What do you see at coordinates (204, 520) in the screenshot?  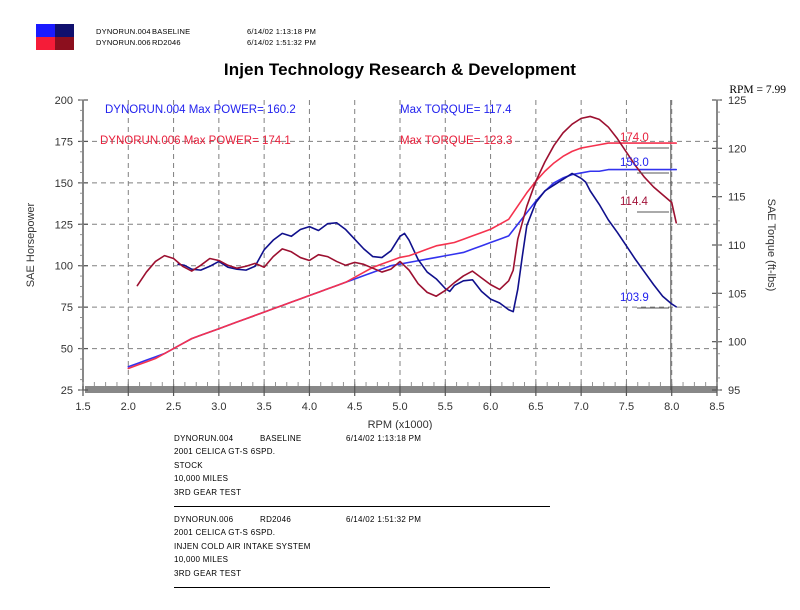 I see `detail-run: DYNORUN.006` at bounding box center [204, 520].